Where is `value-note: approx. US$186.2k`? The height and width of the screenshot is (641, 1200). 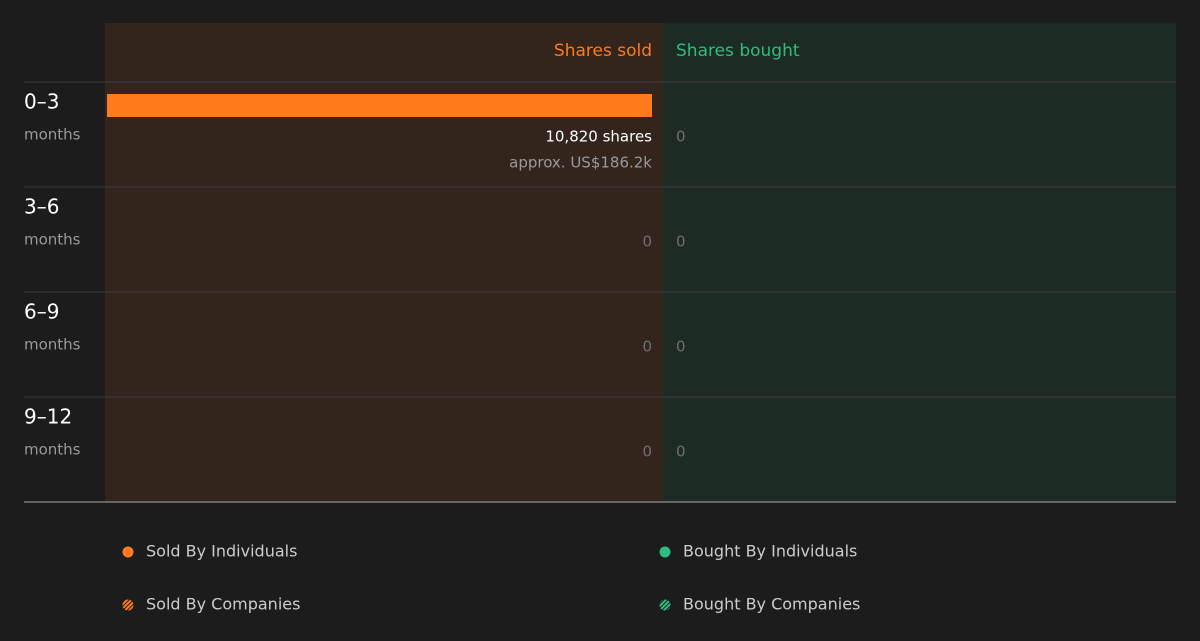 value-note: approx. US$186.2k is located at coordinates (580, 163).